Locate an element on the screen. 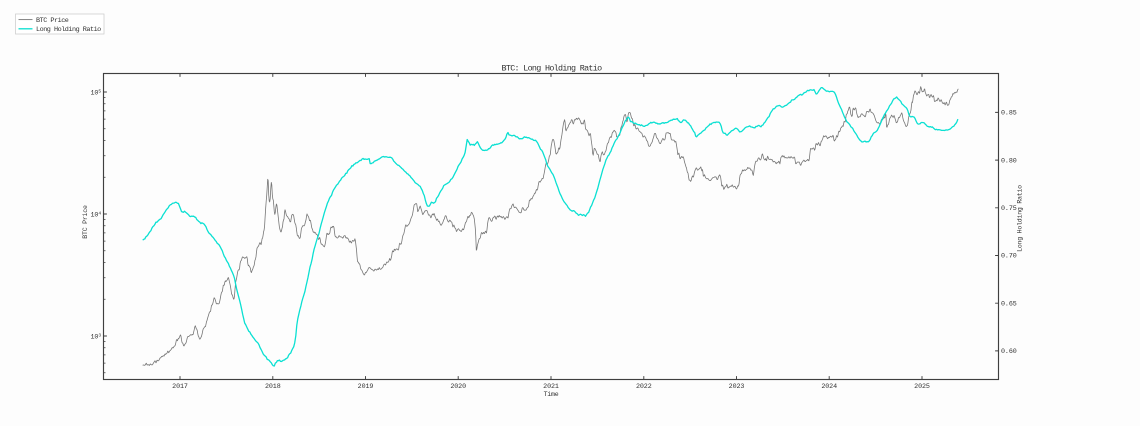 Image resolution: width=1140 pixels, height=426 pixels. svg-text: 2025 is located at coordinates (922, 387).